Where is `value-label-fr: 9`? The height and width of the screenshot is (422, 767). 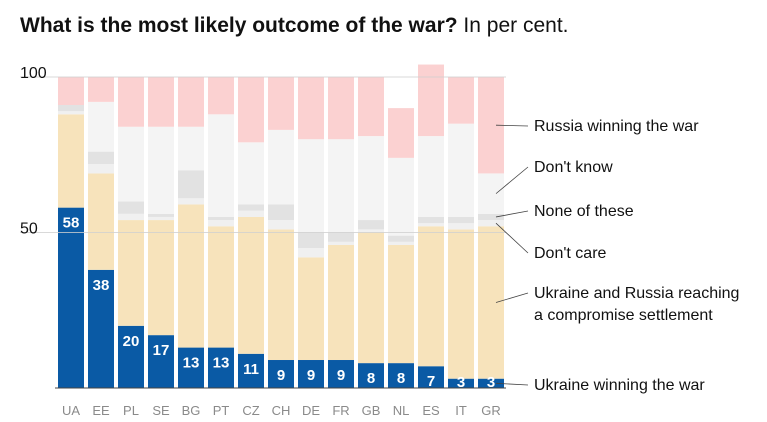
value-label-fr: 9 is located at coordinates (341, 375).